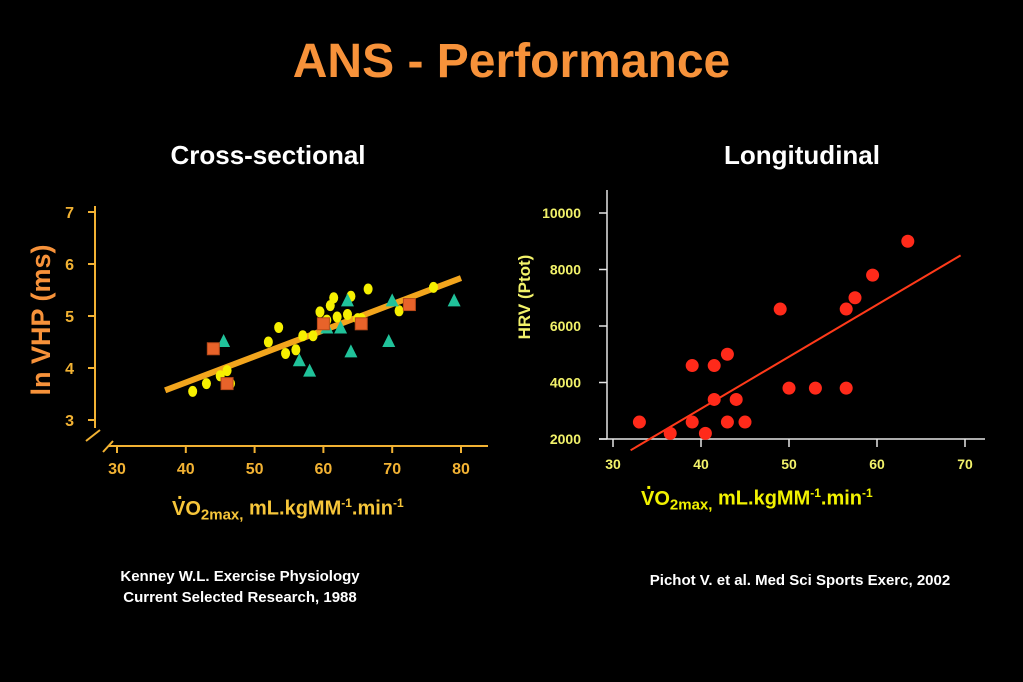 This screenshot has height=682, width=1023. Describe the element at coordinates (69, 265) in the screenshot. I see `y-tick-label: 6` at that location.